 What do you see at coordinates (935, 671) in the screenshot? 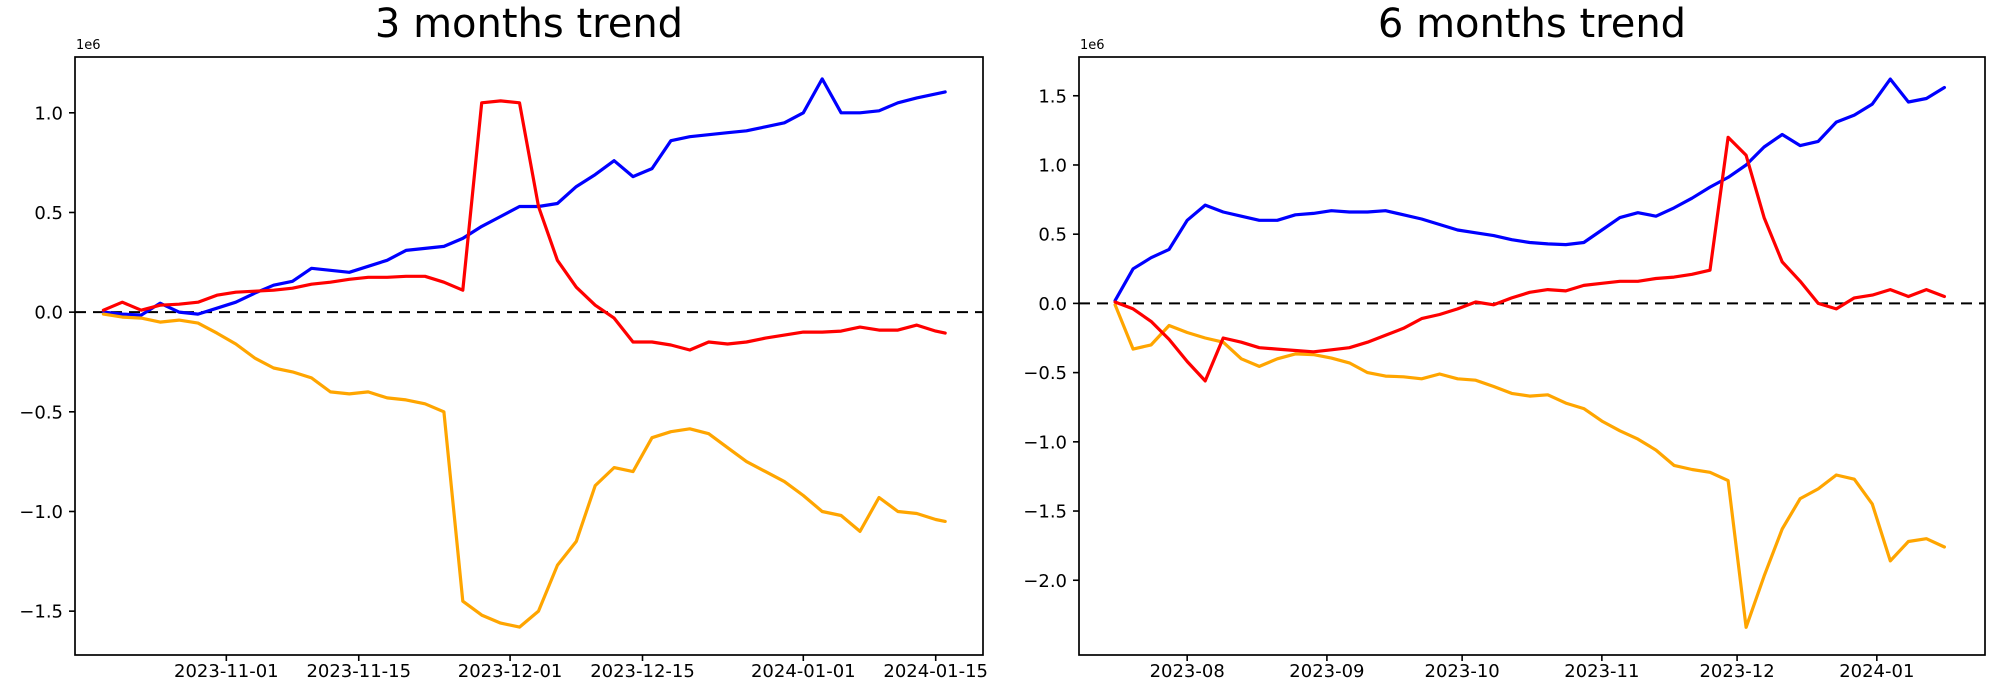
I see `x-tick-label: 2024-01-15` at bounding box center [935, 671].